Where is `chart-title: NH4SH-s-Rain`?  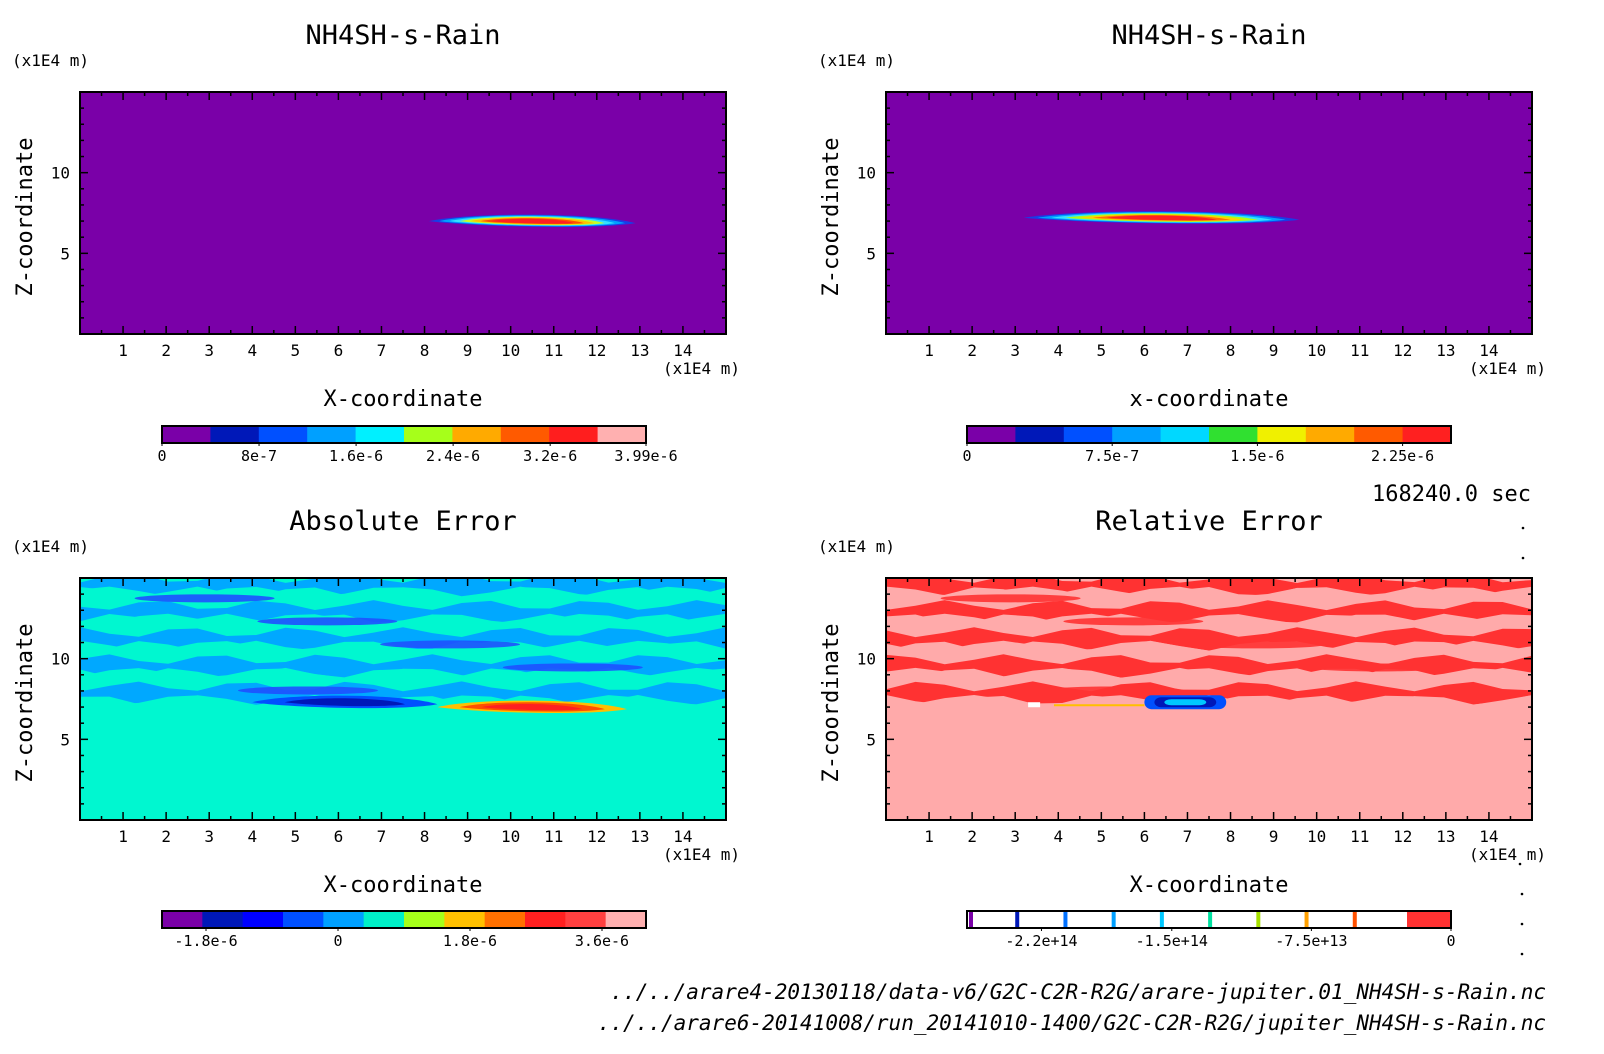 chart-title: NH4SH-s-Rain is located at coordinates (402, 35).